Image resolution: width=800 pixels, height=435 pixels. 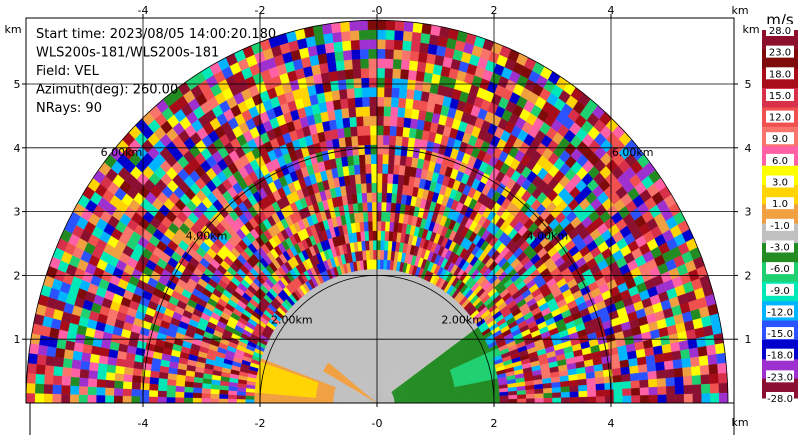 I want to click on y-tick-label-left: 4, so click(x=17, y=148).